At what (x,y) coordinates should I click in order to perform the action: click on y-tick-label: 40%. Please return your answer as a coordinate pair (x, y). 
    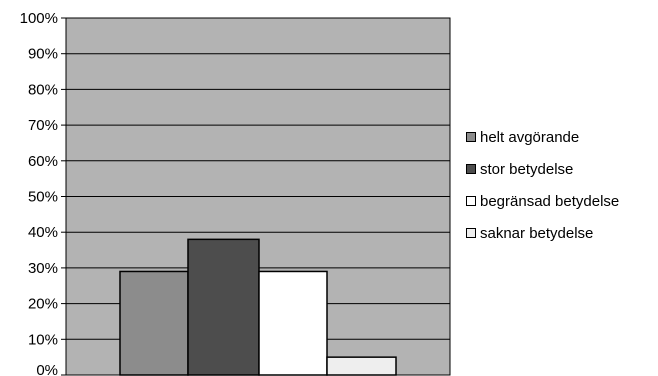
    Looking at the image, I should click on (43, 232).